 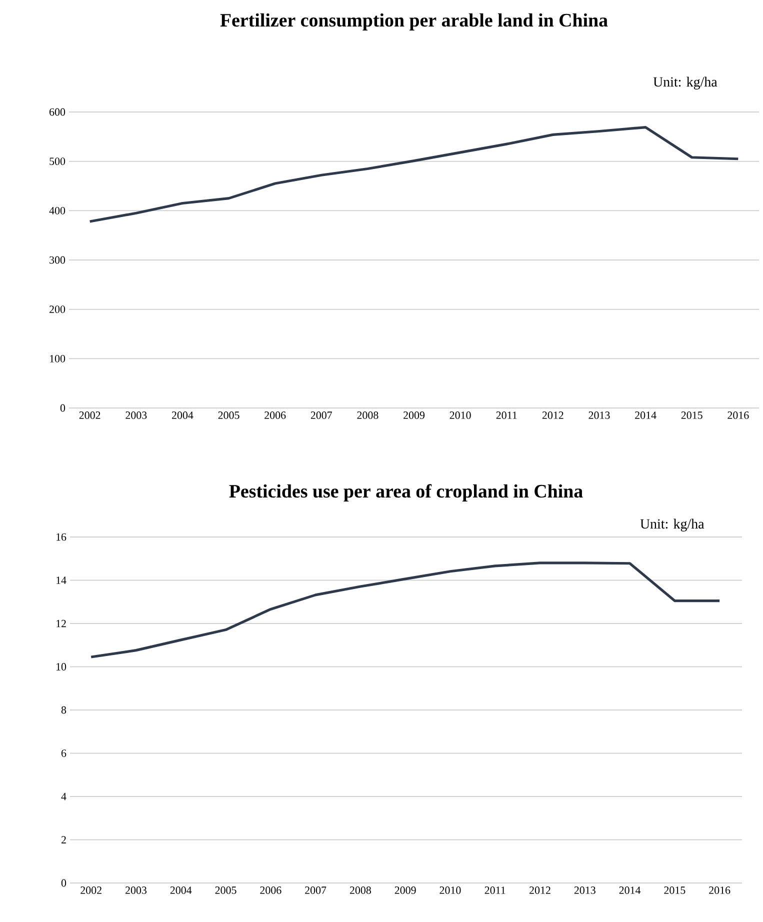 I want to click on line-series, so click(x=405, y=610).